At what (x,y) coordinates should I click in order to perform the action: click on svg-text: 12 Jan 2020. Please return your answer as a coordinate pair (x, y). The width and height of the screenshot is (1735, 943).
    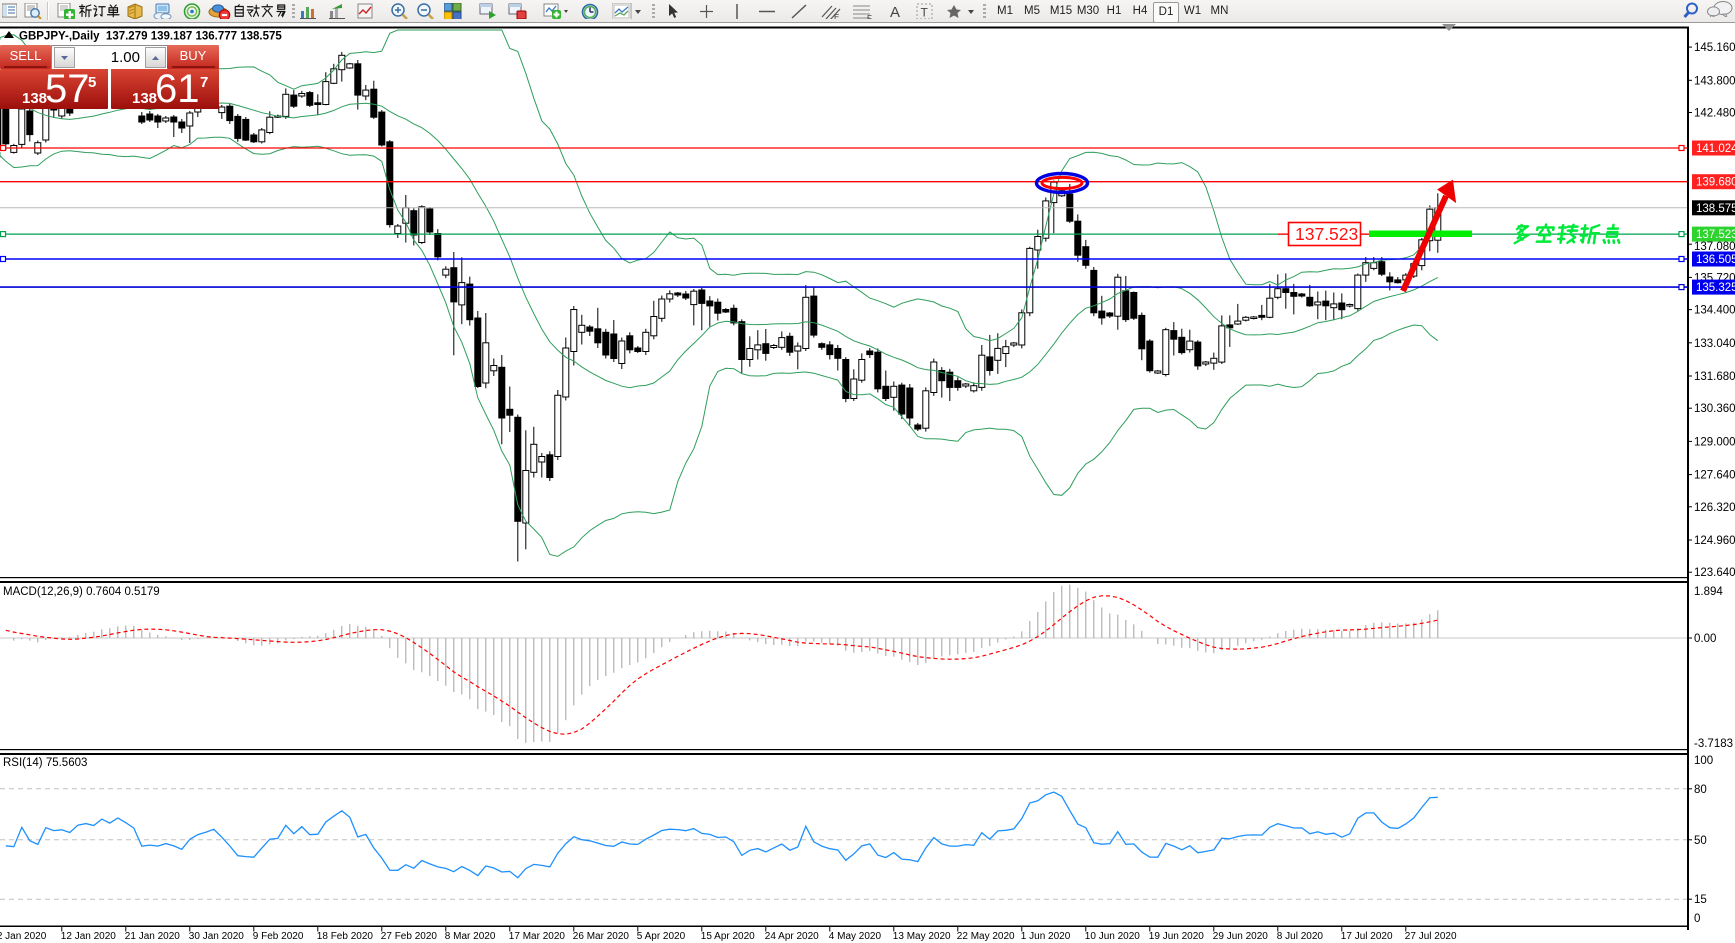
    Looking at the image, I should click on (88, 936).